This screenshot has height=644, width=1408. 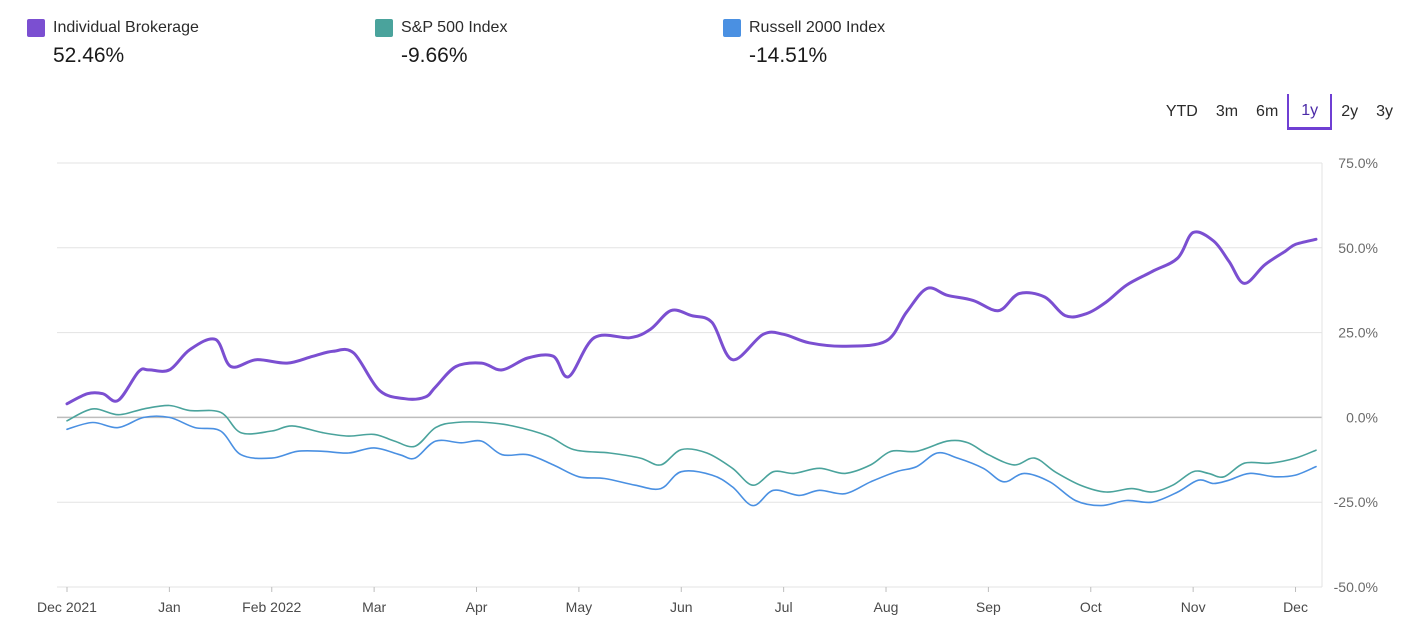 I want to click on range-button-3y: 3y, so click(x=1384, y=111).